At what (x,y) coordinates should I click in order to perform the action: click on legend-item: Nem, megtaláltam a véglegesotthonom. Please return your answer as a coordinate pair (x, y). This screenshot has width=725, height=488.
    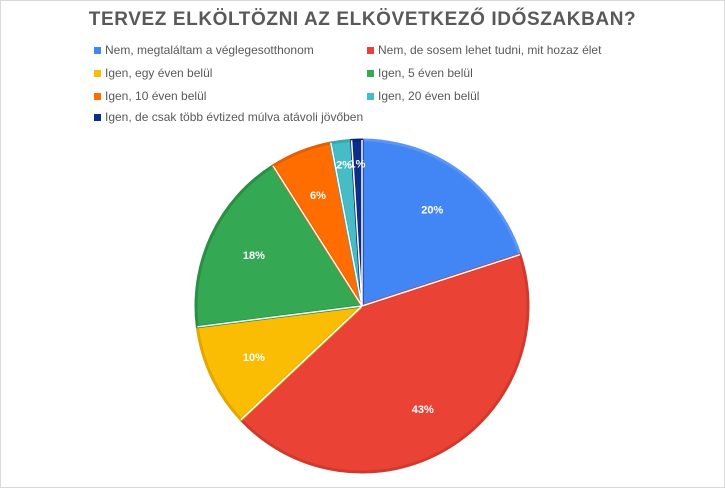
    Looking at the image, I should click on (204, 50).